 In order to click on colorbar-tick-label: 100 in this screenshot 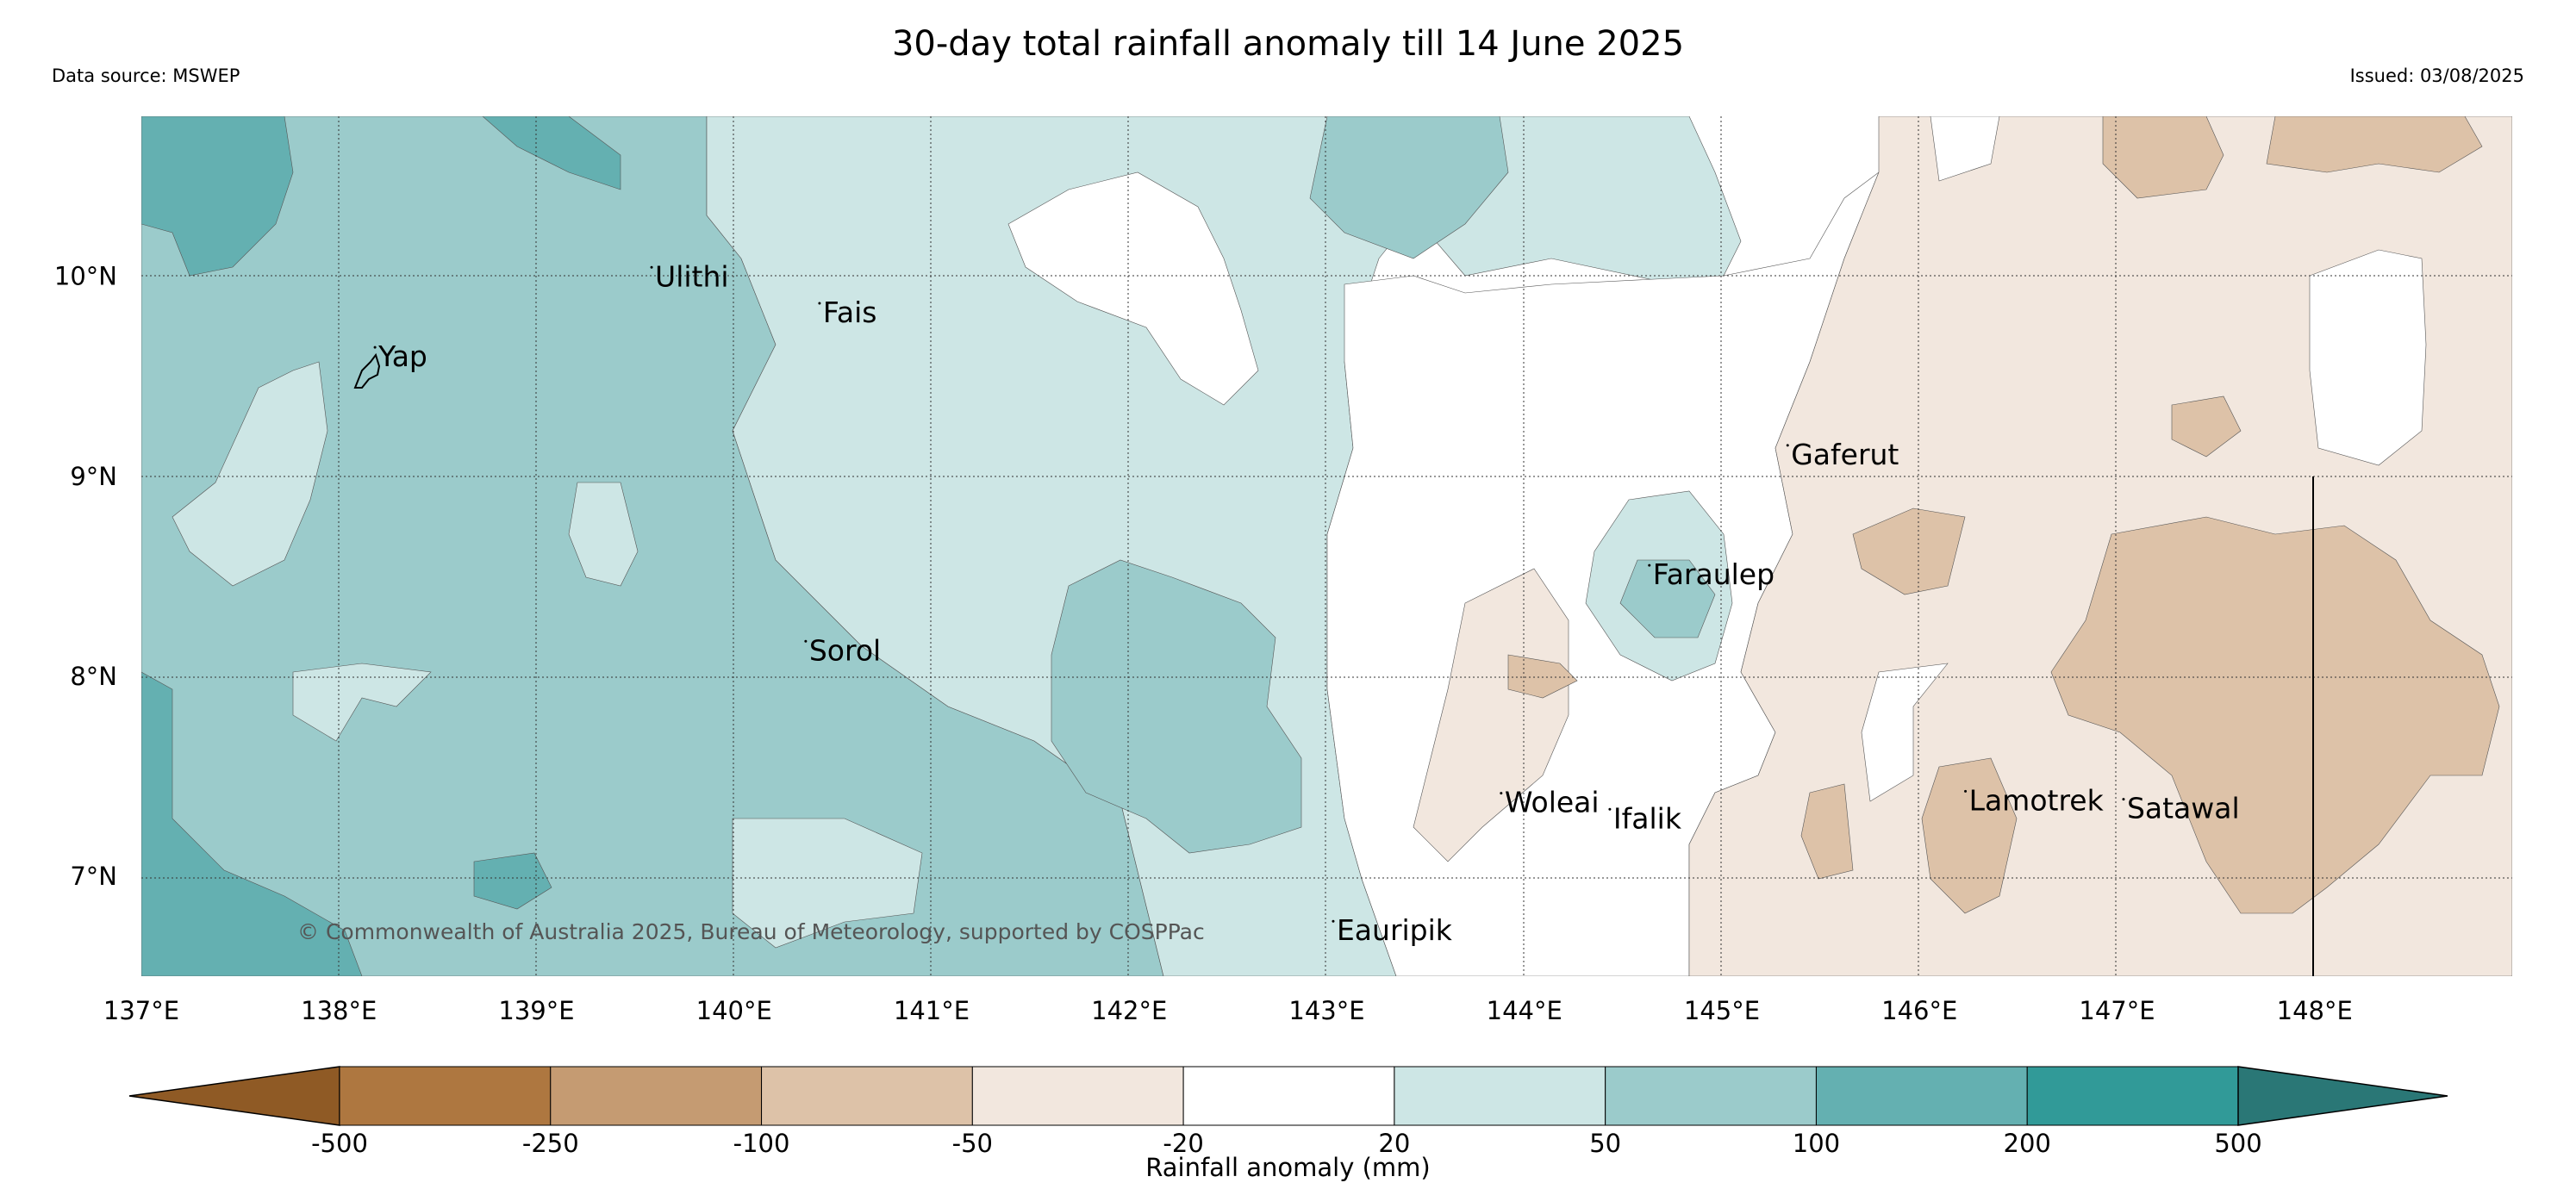, I will do `click(1816, 1143)`.